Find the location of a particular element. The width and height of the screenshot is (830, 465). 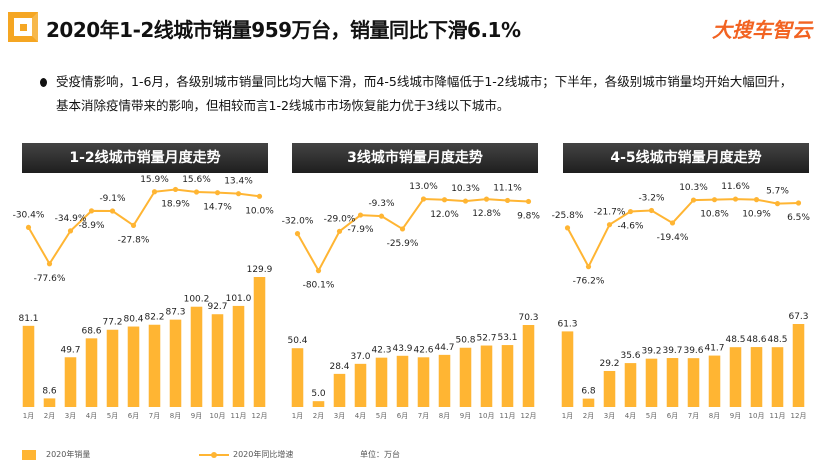

yoy-value-label: -21.7% is located at coordinates (610, 213).